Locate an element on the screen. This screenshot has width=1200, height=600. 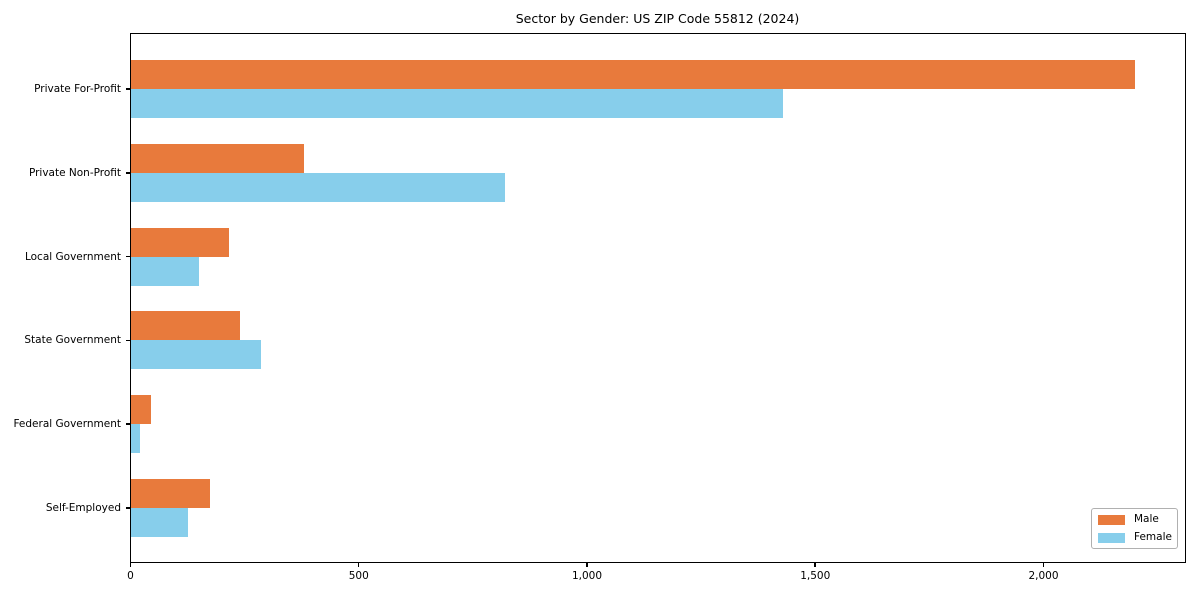
xtick-label-1500: 1,500 is located at coordinates (815, 576).